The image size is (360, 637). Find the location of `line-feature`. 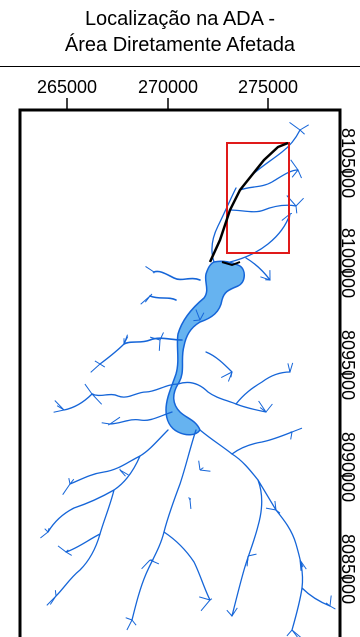

line-feature is located at coordinates (248, 202).